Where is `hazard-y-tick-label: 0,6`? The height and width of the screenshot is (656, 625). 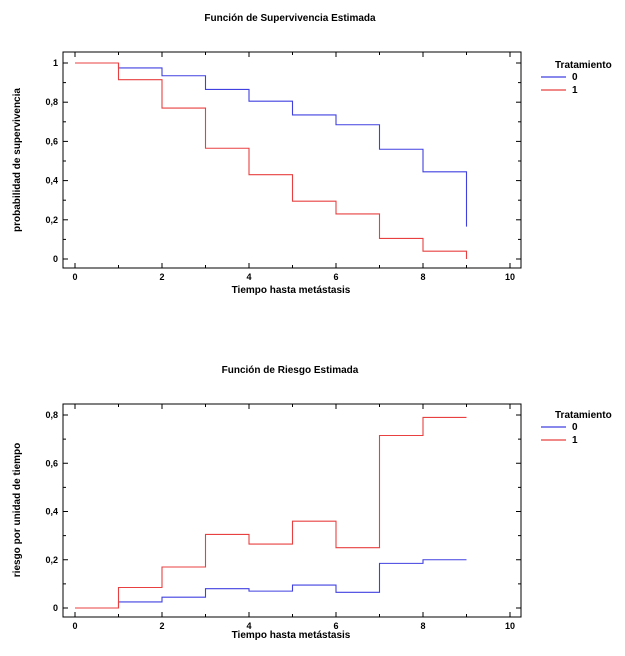 hazard-y-tick-label: 0,6 is located at coordinates (51, 463).